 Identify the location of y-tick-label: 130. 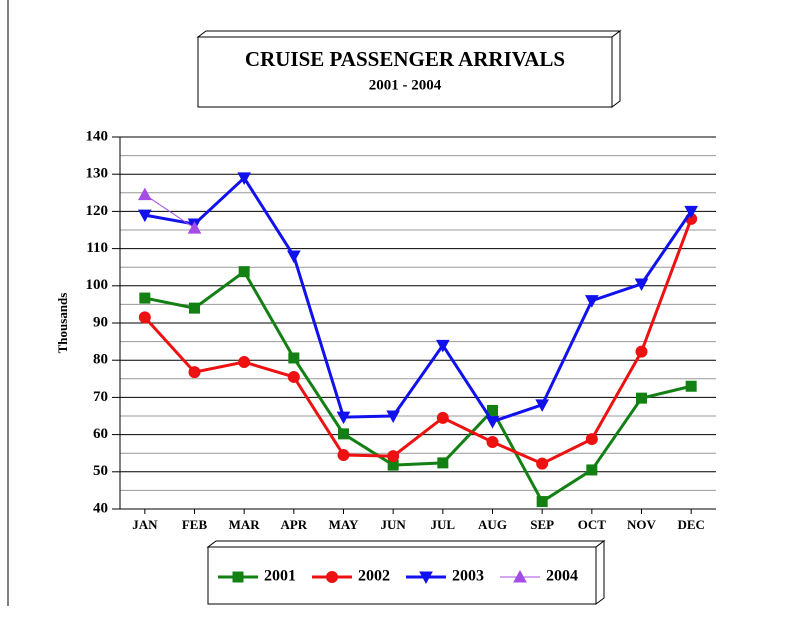
(97, 174).